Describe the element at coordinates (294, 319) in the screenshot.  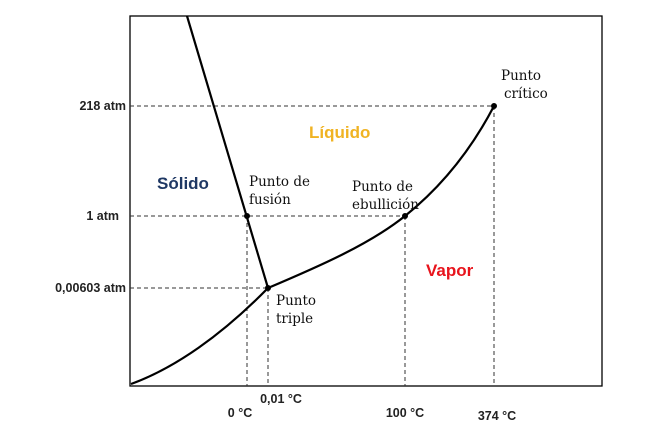
I see `triple-point-label-line2: triple` at that location.